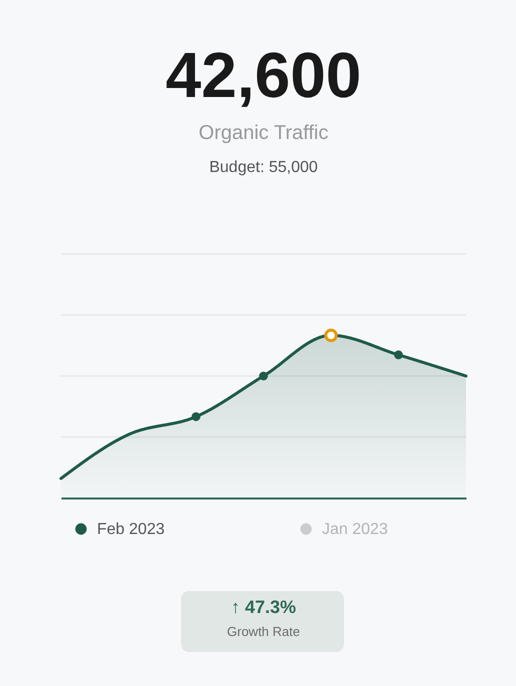  What do you see at coordinates (263, 133) in the screenshot?
I see `chart-subtitle: Organic Traffic` at bounding box center [263, 133].